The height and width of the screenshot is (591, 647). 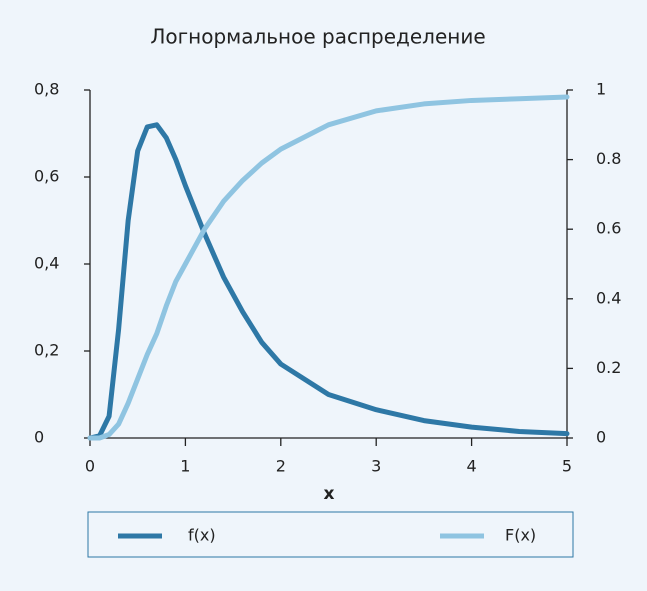 What do you see at coordinates (608, 297) in the screenshot?
I see `y2-tick-label: 0.4` at bounding box center [608, 297].